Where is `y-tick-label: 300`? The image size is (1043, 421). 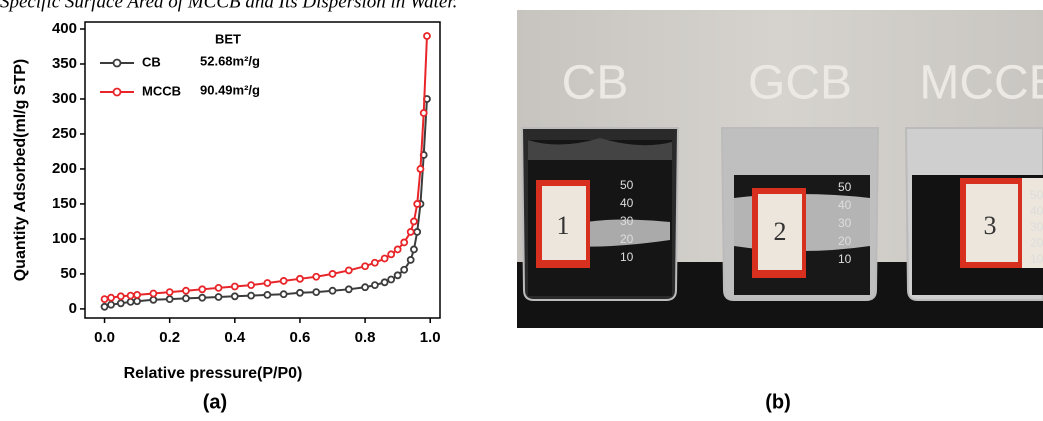 y-tick-label: 300 is located at coordinates (64, 98).